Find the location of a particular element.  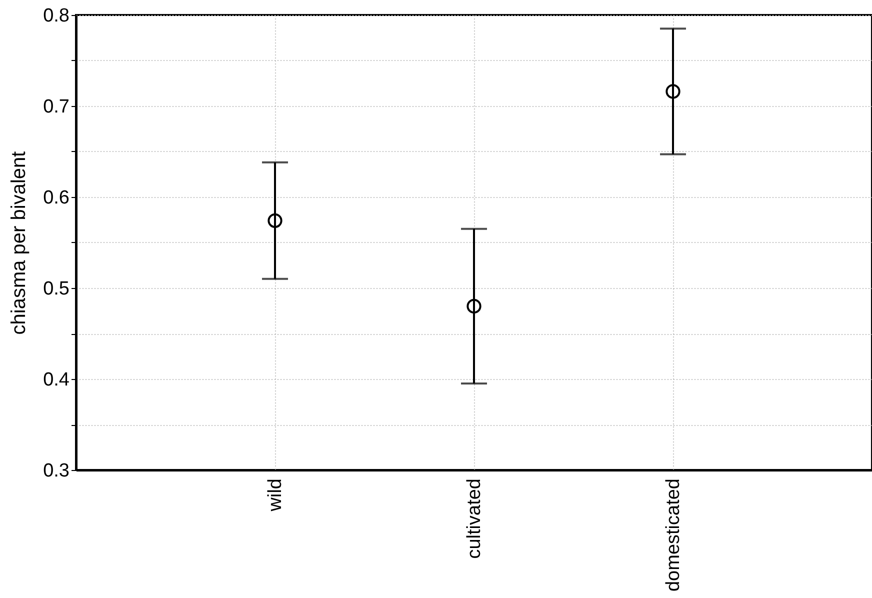

y-tick-label: 0.8 is located at coordinates (56, 16).